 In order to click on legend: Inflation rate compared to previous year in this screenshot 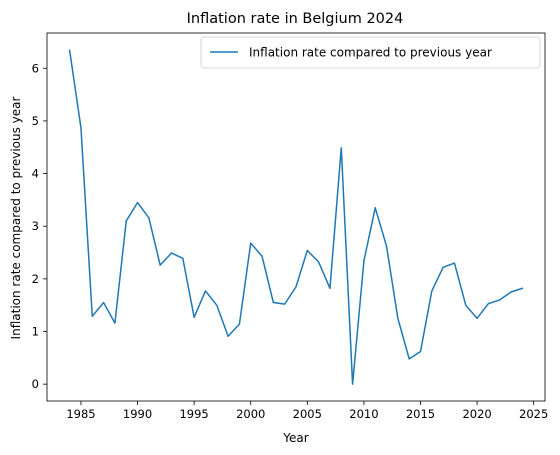, I will do `click(370, 52)`.